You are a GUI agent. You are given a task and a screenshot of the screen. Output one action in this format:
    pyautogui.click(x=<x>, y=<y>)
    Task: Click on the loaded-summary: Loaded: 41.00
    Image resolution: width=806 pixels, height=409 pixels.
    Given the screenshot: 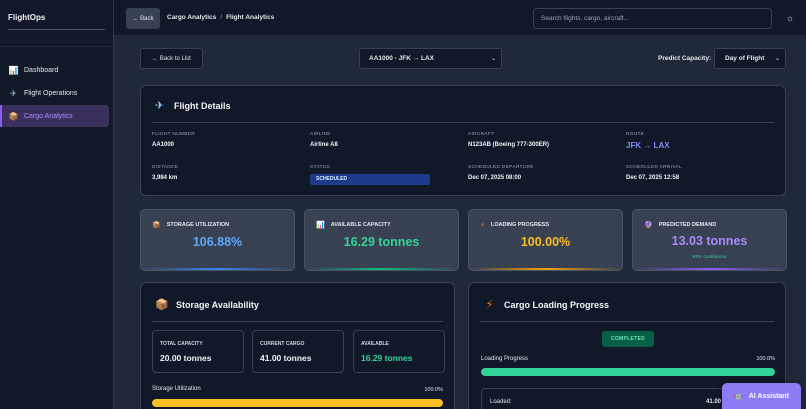 What is the action you would take?
    pyautogui.click(x=629, y=398)
    